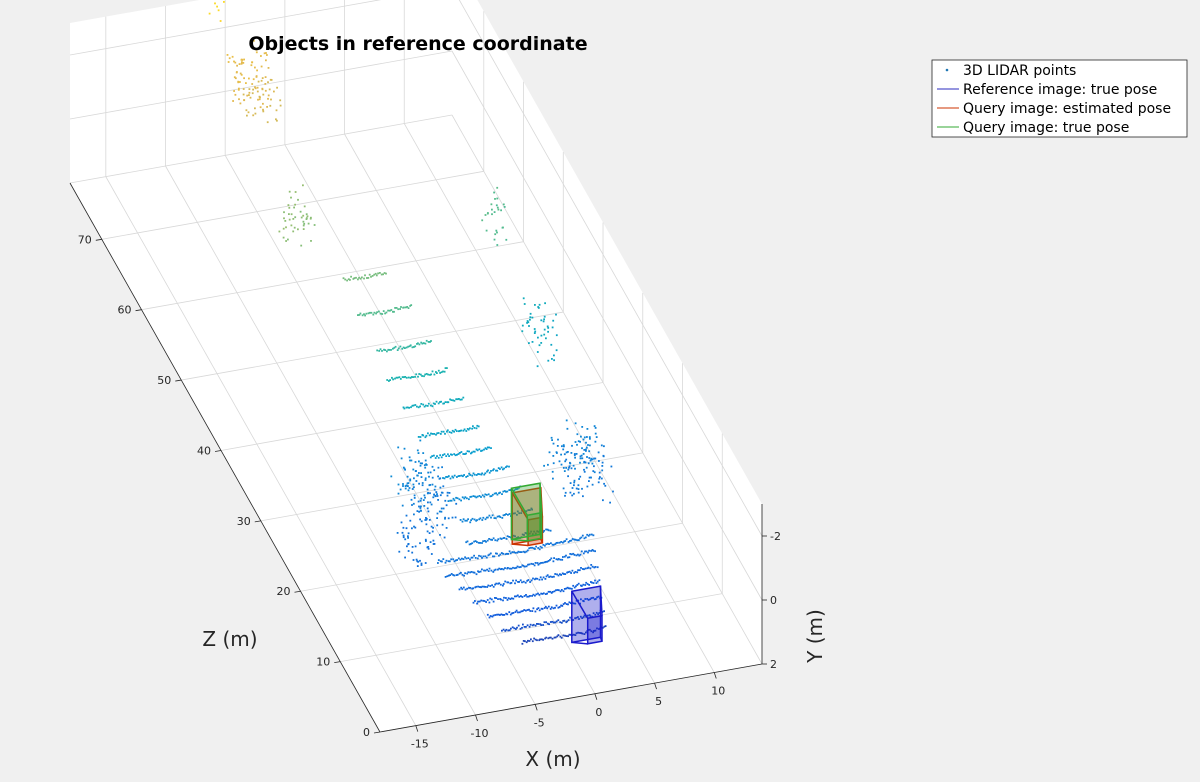  I want to click on x-axis-line, so click(571, 698).